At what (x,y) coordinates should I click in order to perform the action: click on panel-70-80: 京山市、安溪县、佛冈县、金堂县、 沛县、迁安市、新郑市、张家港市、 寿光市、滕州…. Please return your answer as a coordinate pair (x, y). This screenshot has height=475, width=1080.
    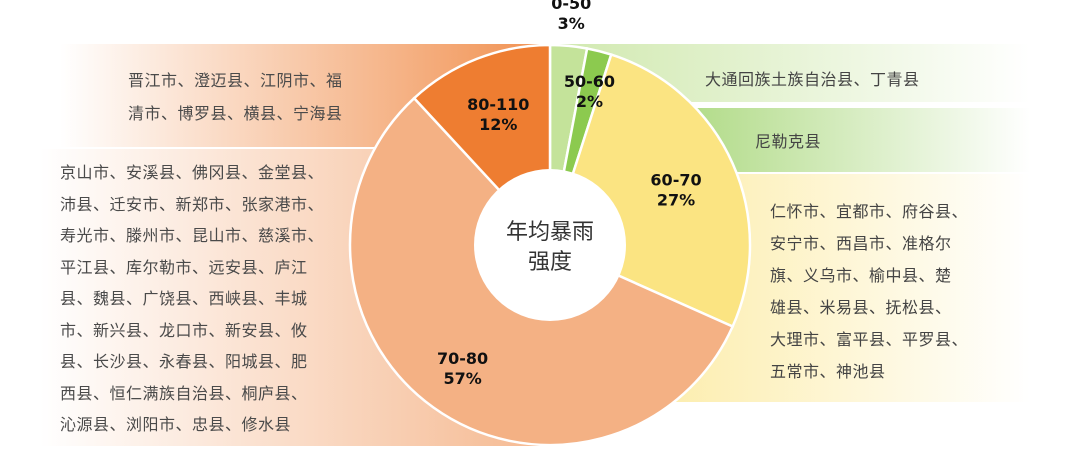
    Looking at the image, I should click on (192, 299).